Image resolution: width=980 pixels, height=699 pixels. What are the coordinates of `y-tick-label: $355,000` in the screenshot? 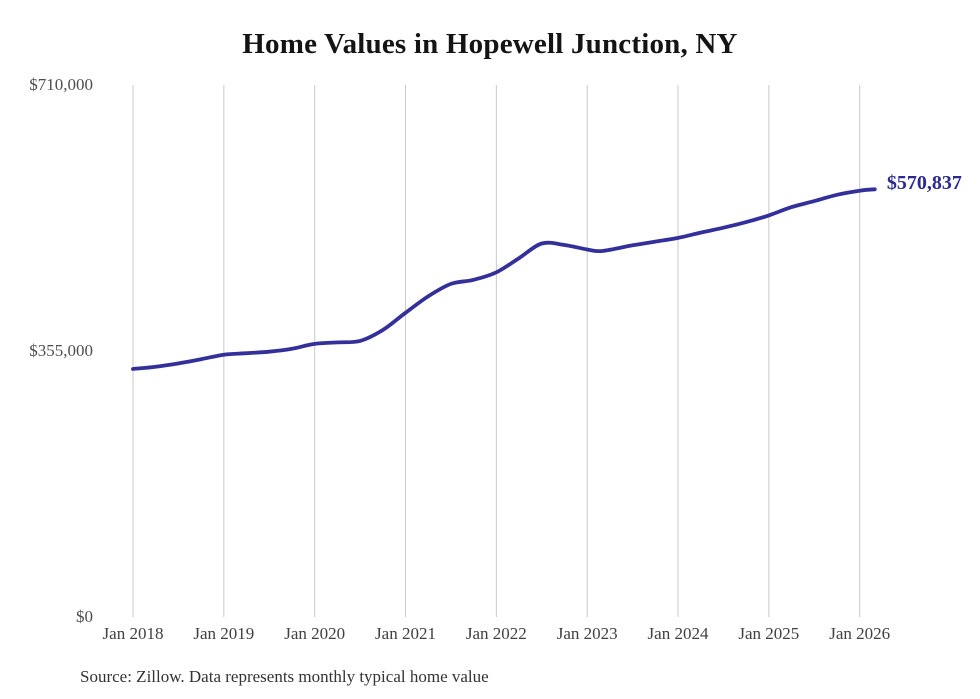 It's located at (61, 350).